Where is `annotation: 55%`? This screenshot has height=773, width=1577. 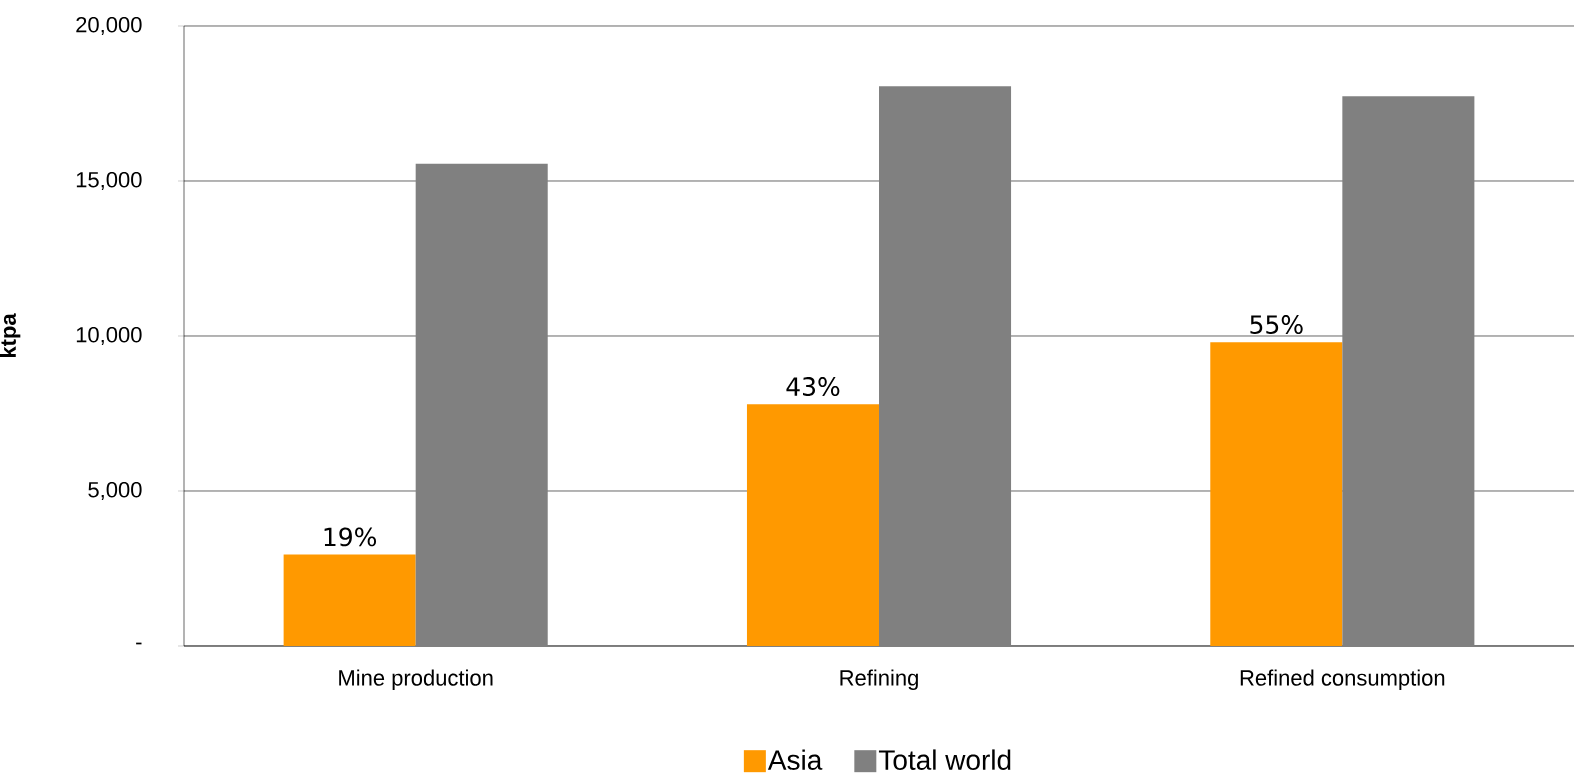
annotation: 55% is located at coordinates (1276, 324).